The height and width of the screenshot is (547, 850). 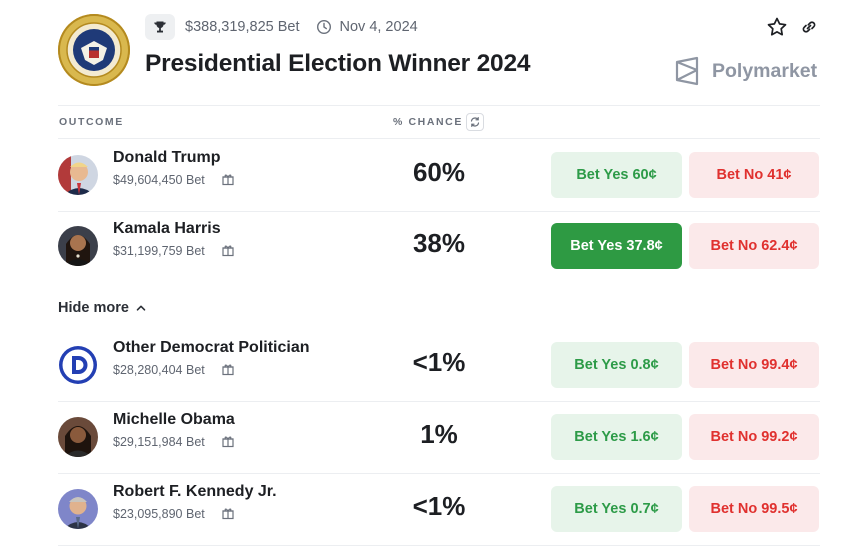 I want to click on brand-name: Polymarket, so click(x=765, y=70).